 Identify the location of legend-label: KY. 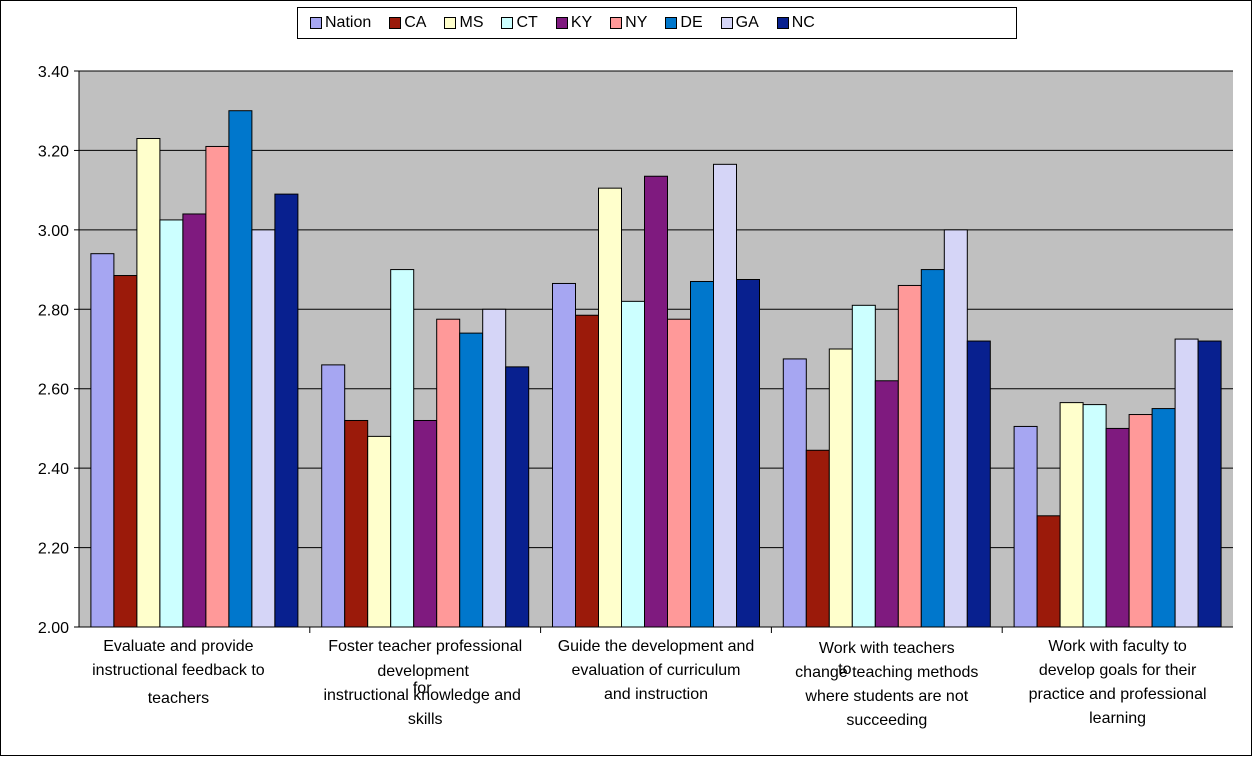
(581, 22).